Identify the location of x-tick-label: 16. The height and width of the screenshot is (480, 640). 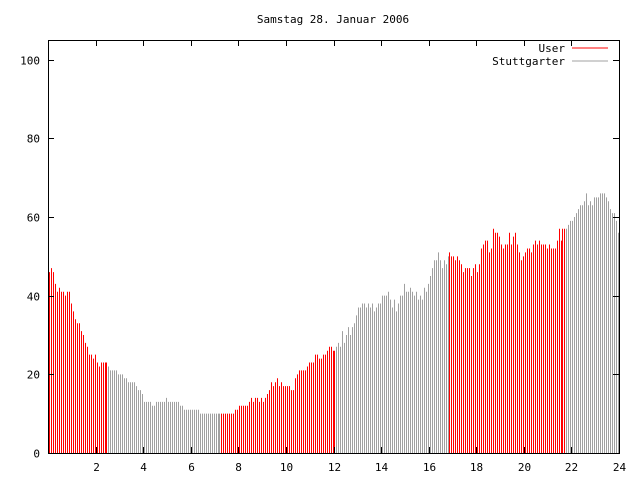
(429, 467).